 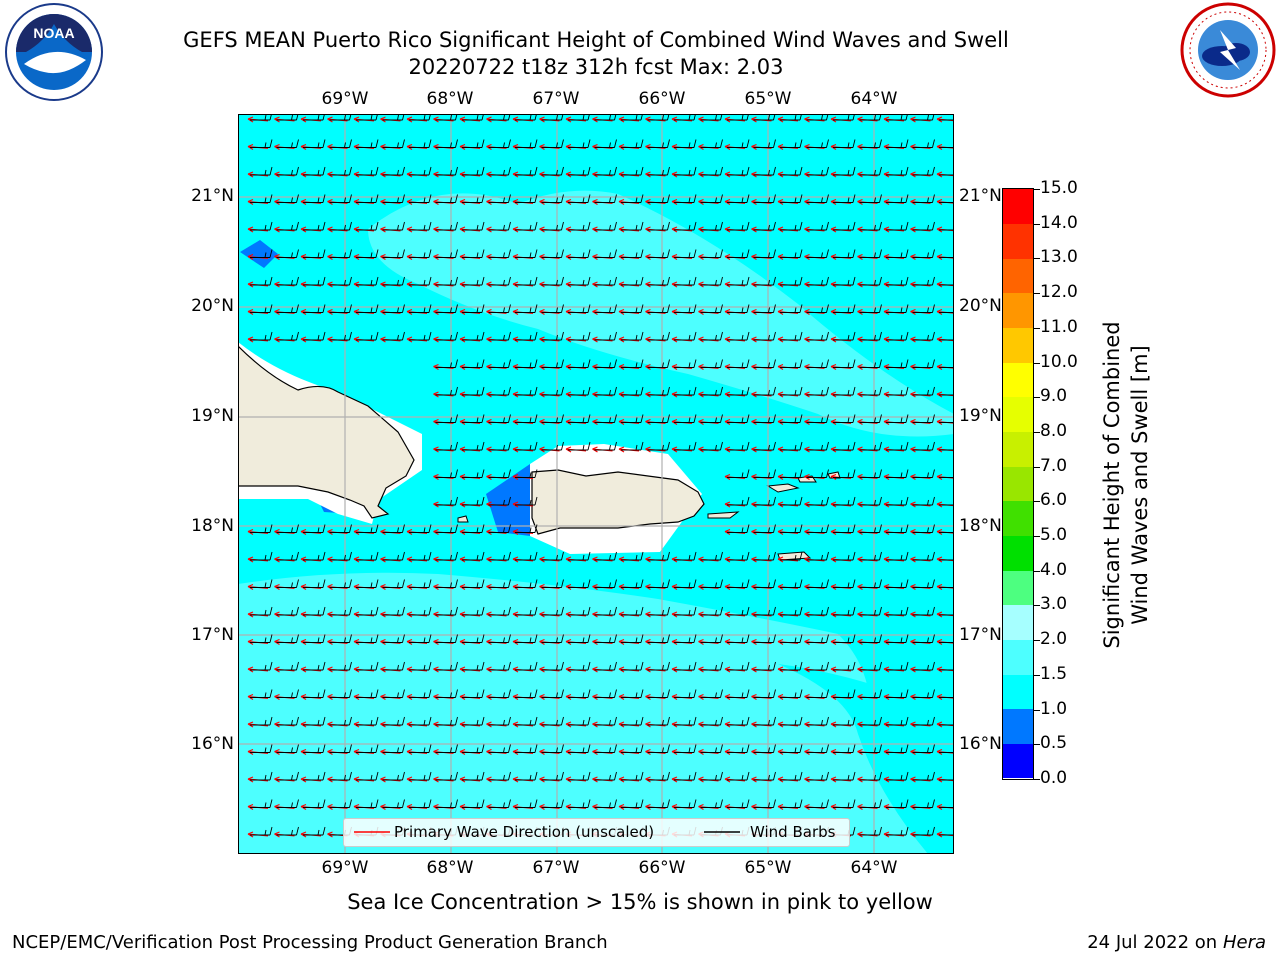 I want to click on colorbar-label-line2: Wind Waves and Swell [m], so click(x=1140, y=485).